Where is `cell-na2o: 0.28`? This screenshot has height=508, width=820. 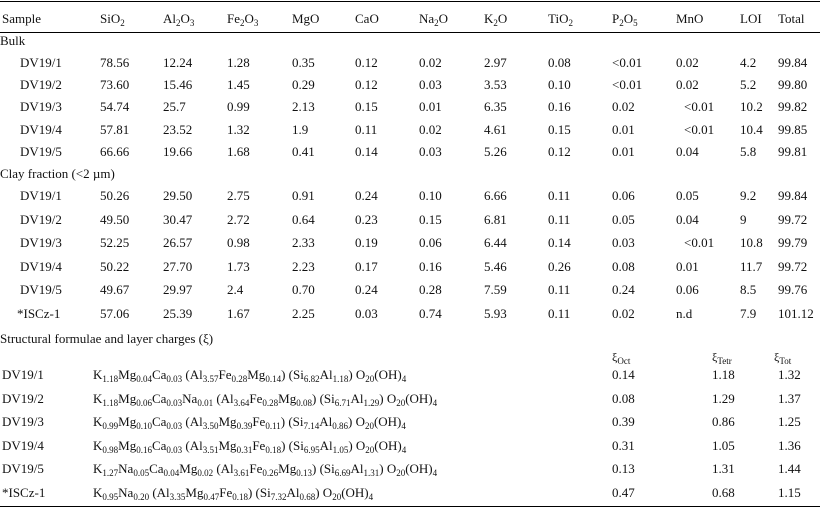 cell-na2o: 0.28 is located at coordinates (430, 289).